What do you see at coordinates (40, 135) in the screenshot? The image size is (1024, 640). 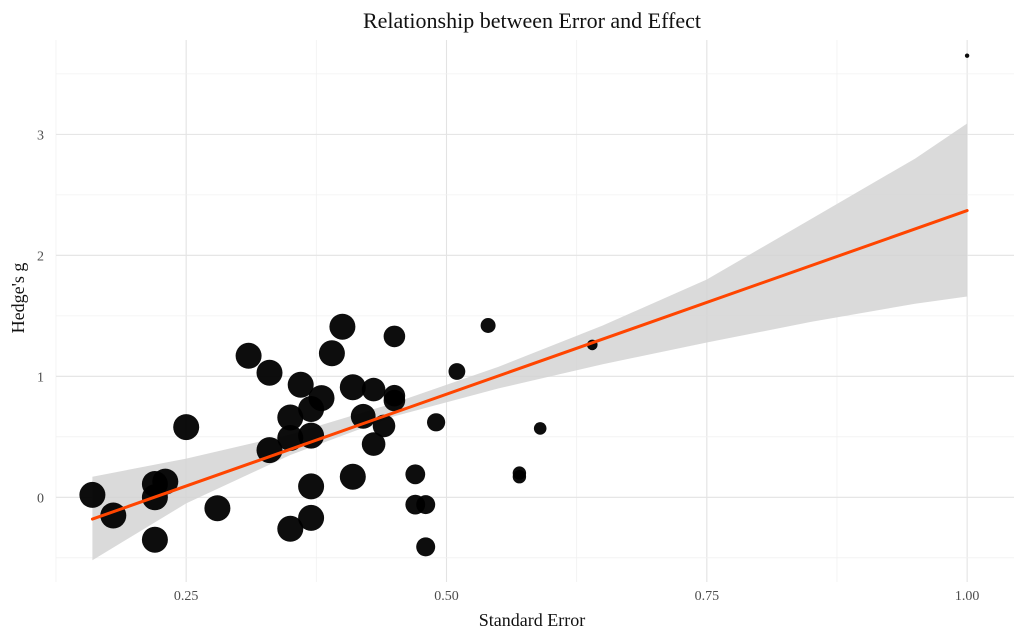 I see `y-tick-label: 3` at bounding box center [40, 135].